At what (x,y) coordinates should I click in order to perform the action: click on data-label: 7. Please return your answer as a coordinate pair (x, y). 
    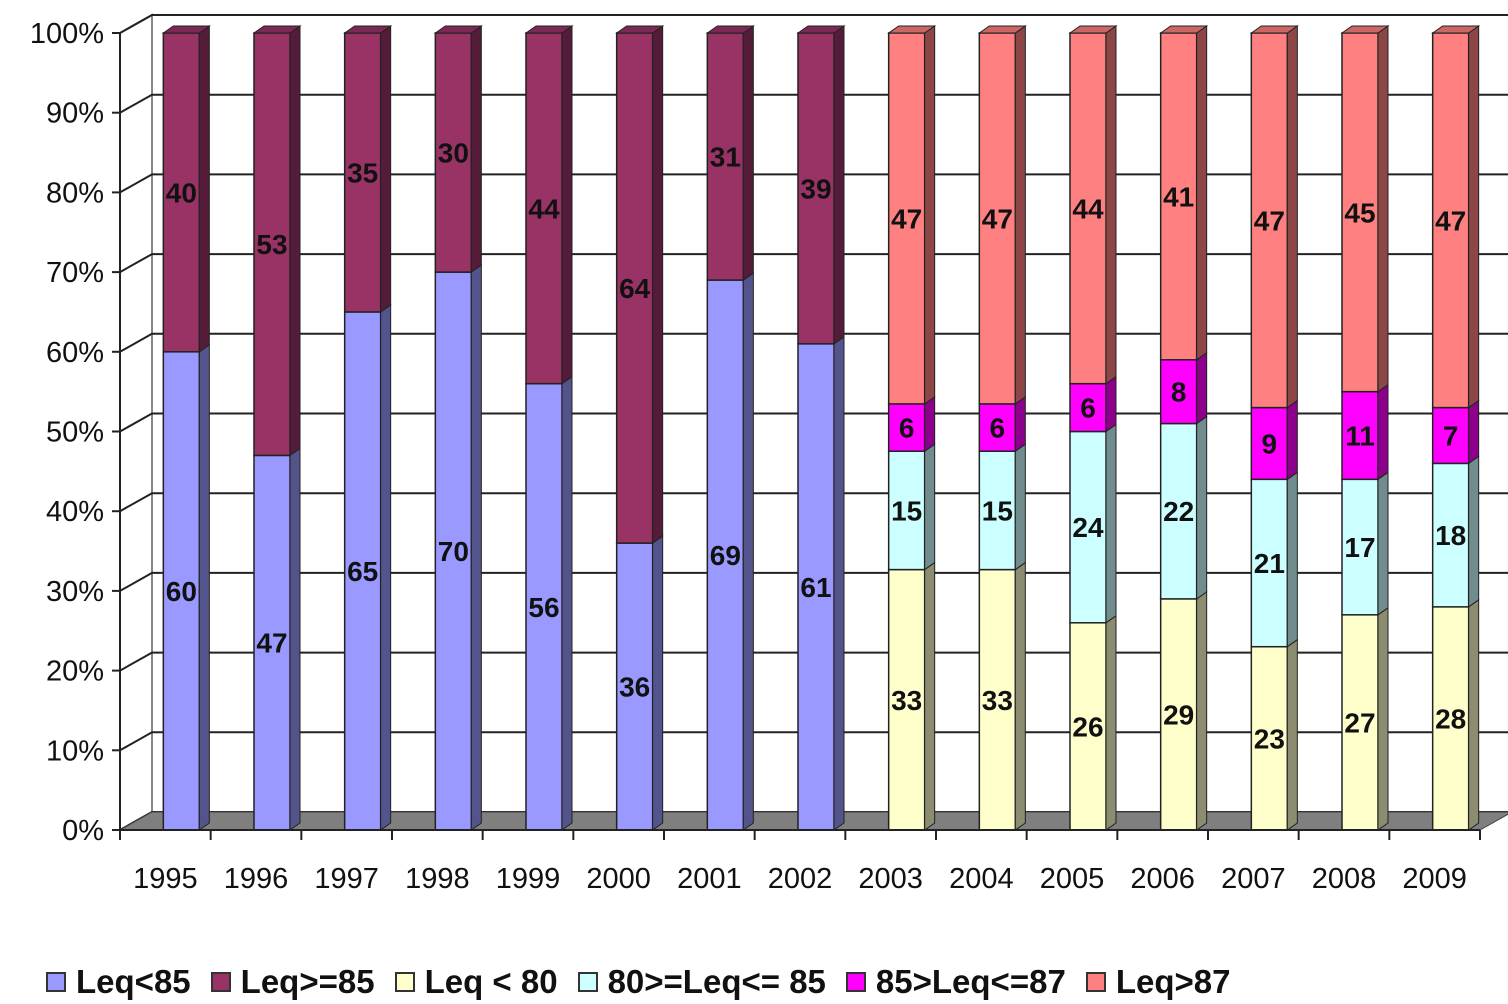
    Looking at the image, I should click on (1451, 435).